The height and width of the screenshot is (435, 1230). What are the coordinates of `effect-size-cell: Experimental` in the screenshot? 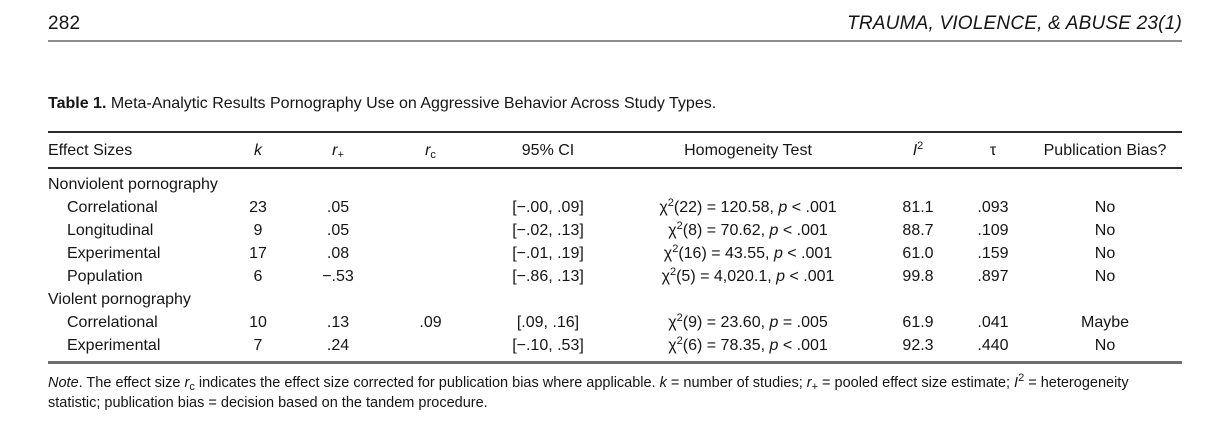 It's located at (135, 253).